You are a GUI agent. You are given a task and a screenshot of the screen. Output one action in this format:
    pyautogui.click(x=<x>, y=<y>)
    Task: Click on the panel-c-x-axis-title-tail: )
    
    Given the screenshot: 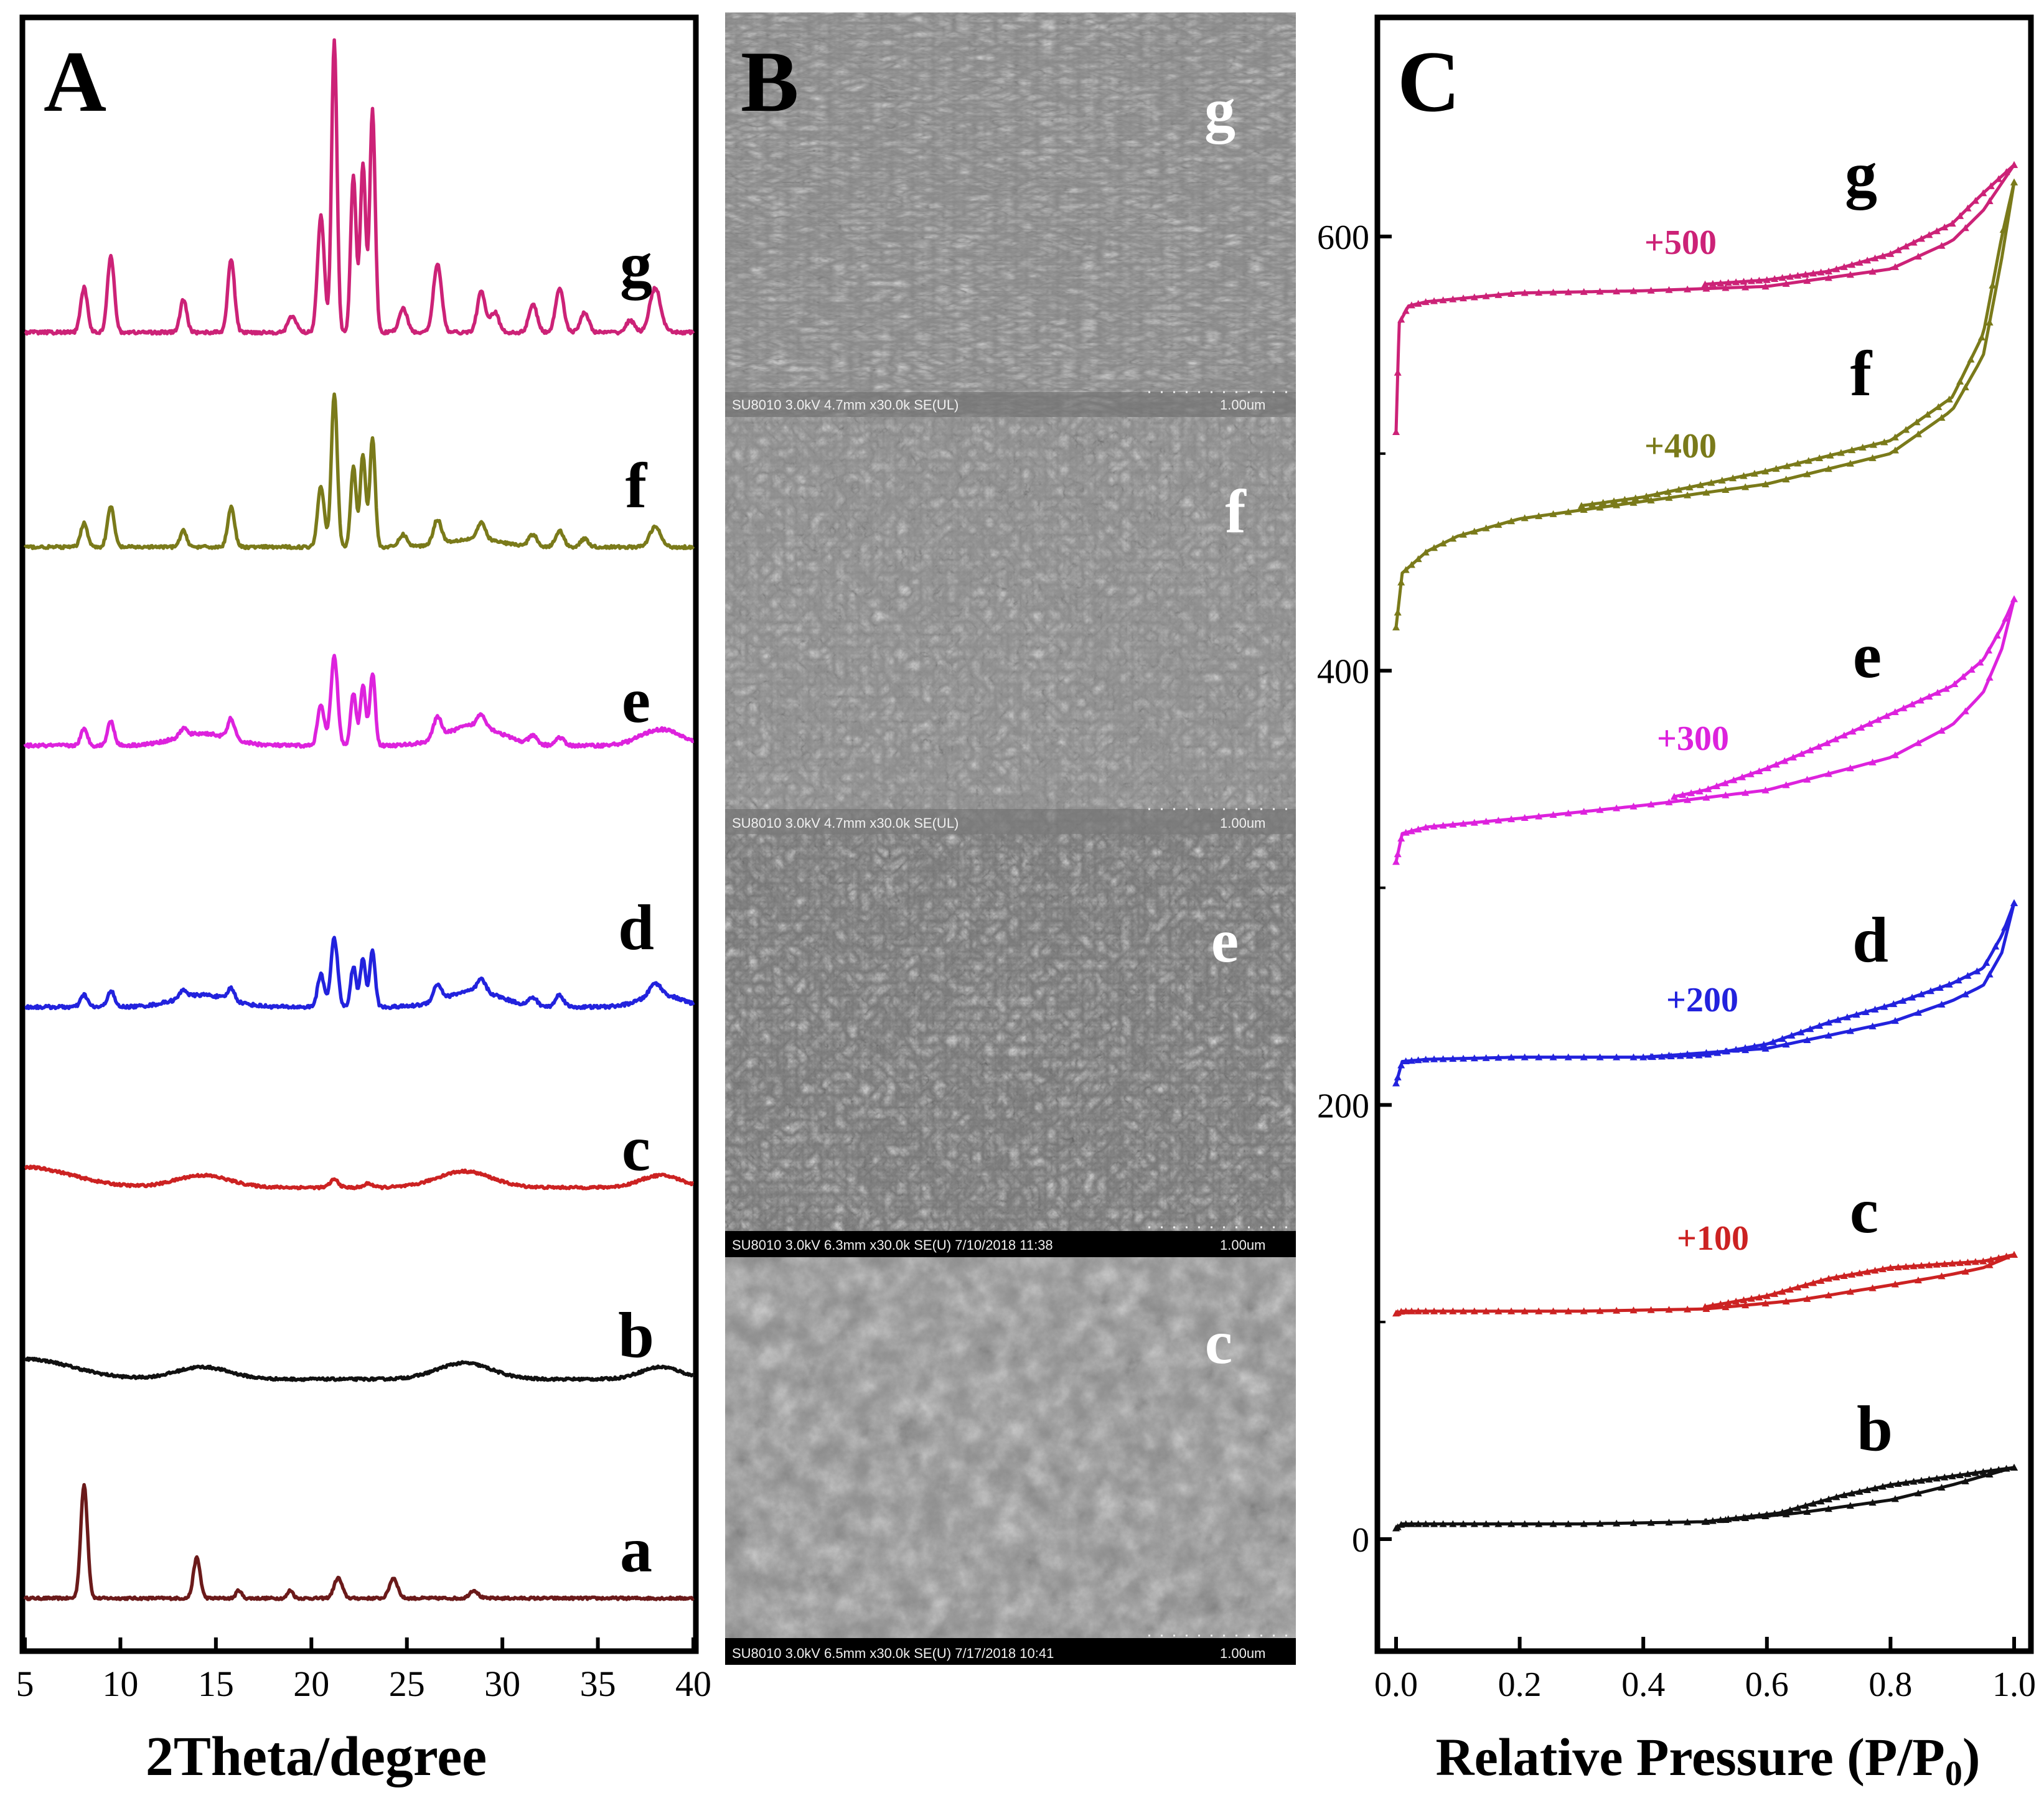 What is the action you would take?
    pyautogui.click(x=1972, y=1757)
    